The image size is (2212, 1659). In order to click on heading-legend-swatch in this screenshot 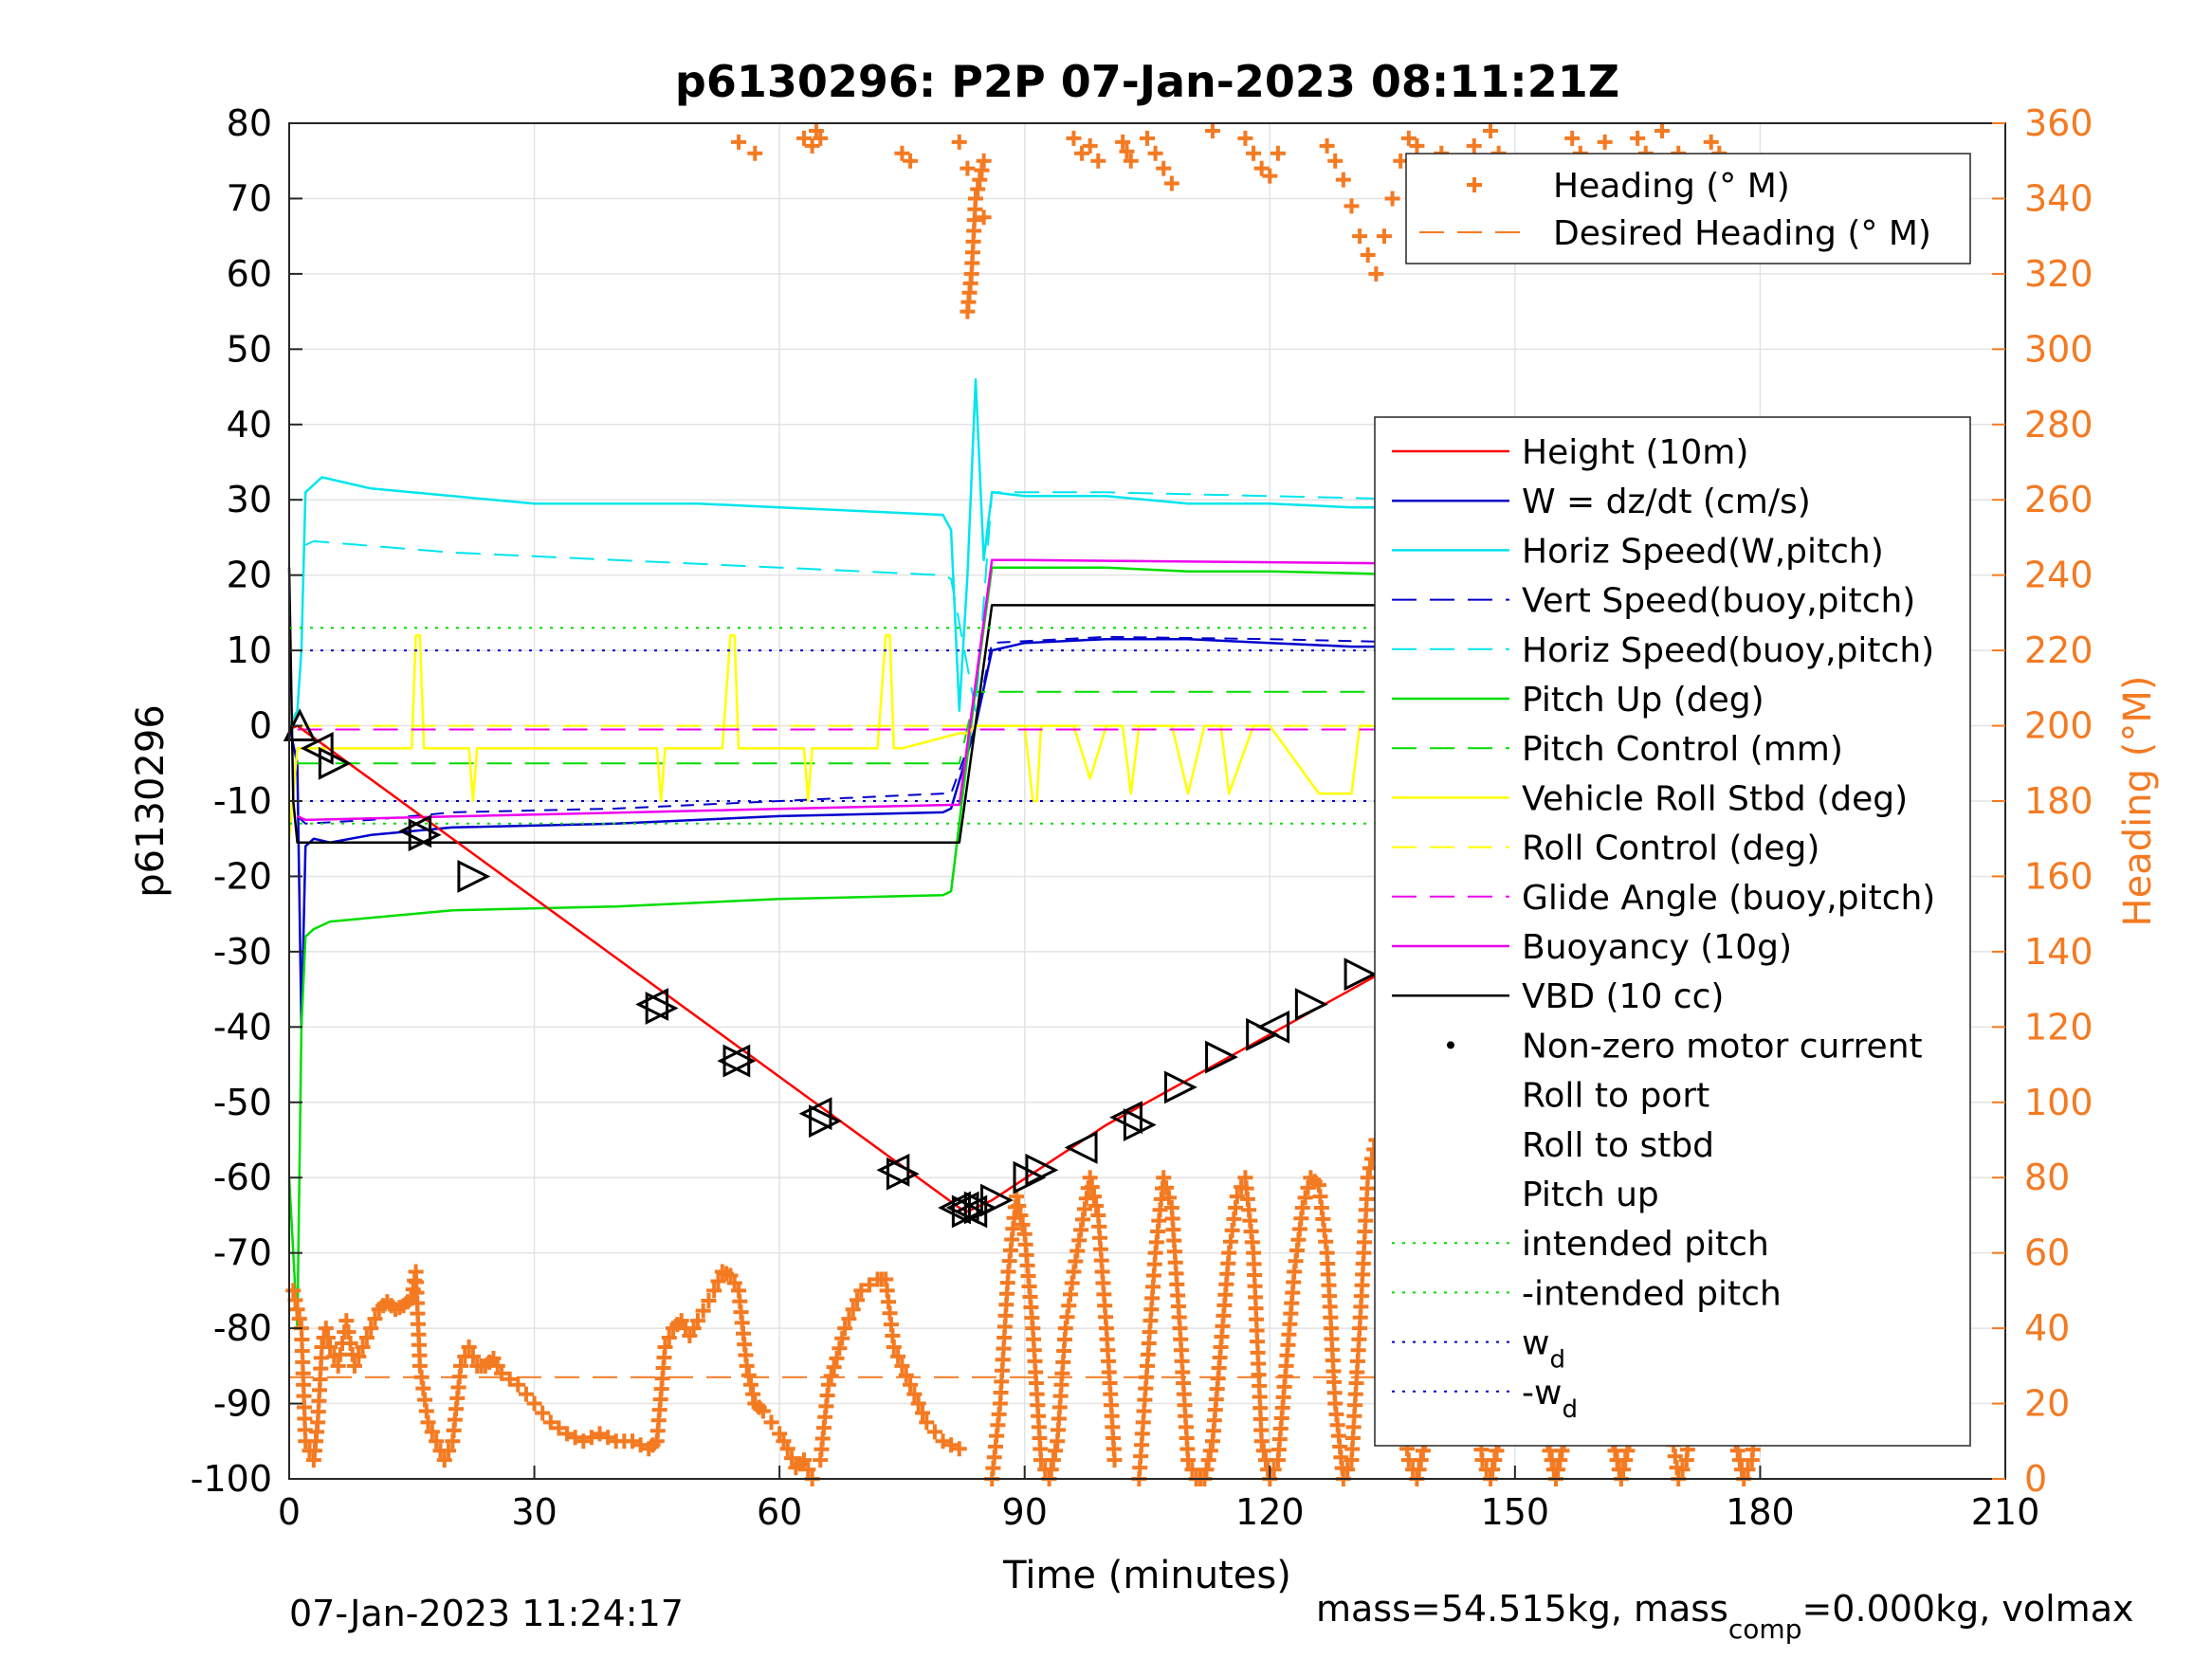, I will do `click(1474, 184)`.